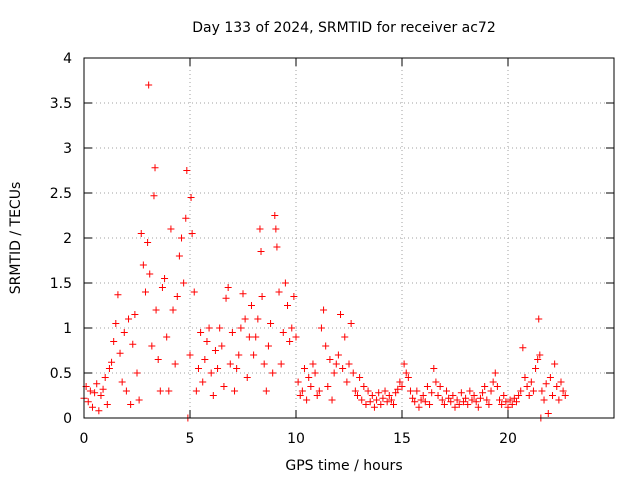 The image size is (640, 480). What do you see at coordinates (84, 439) in the screenshot?
I see `x-tick-label: 0` at bounding box center [84, 439].